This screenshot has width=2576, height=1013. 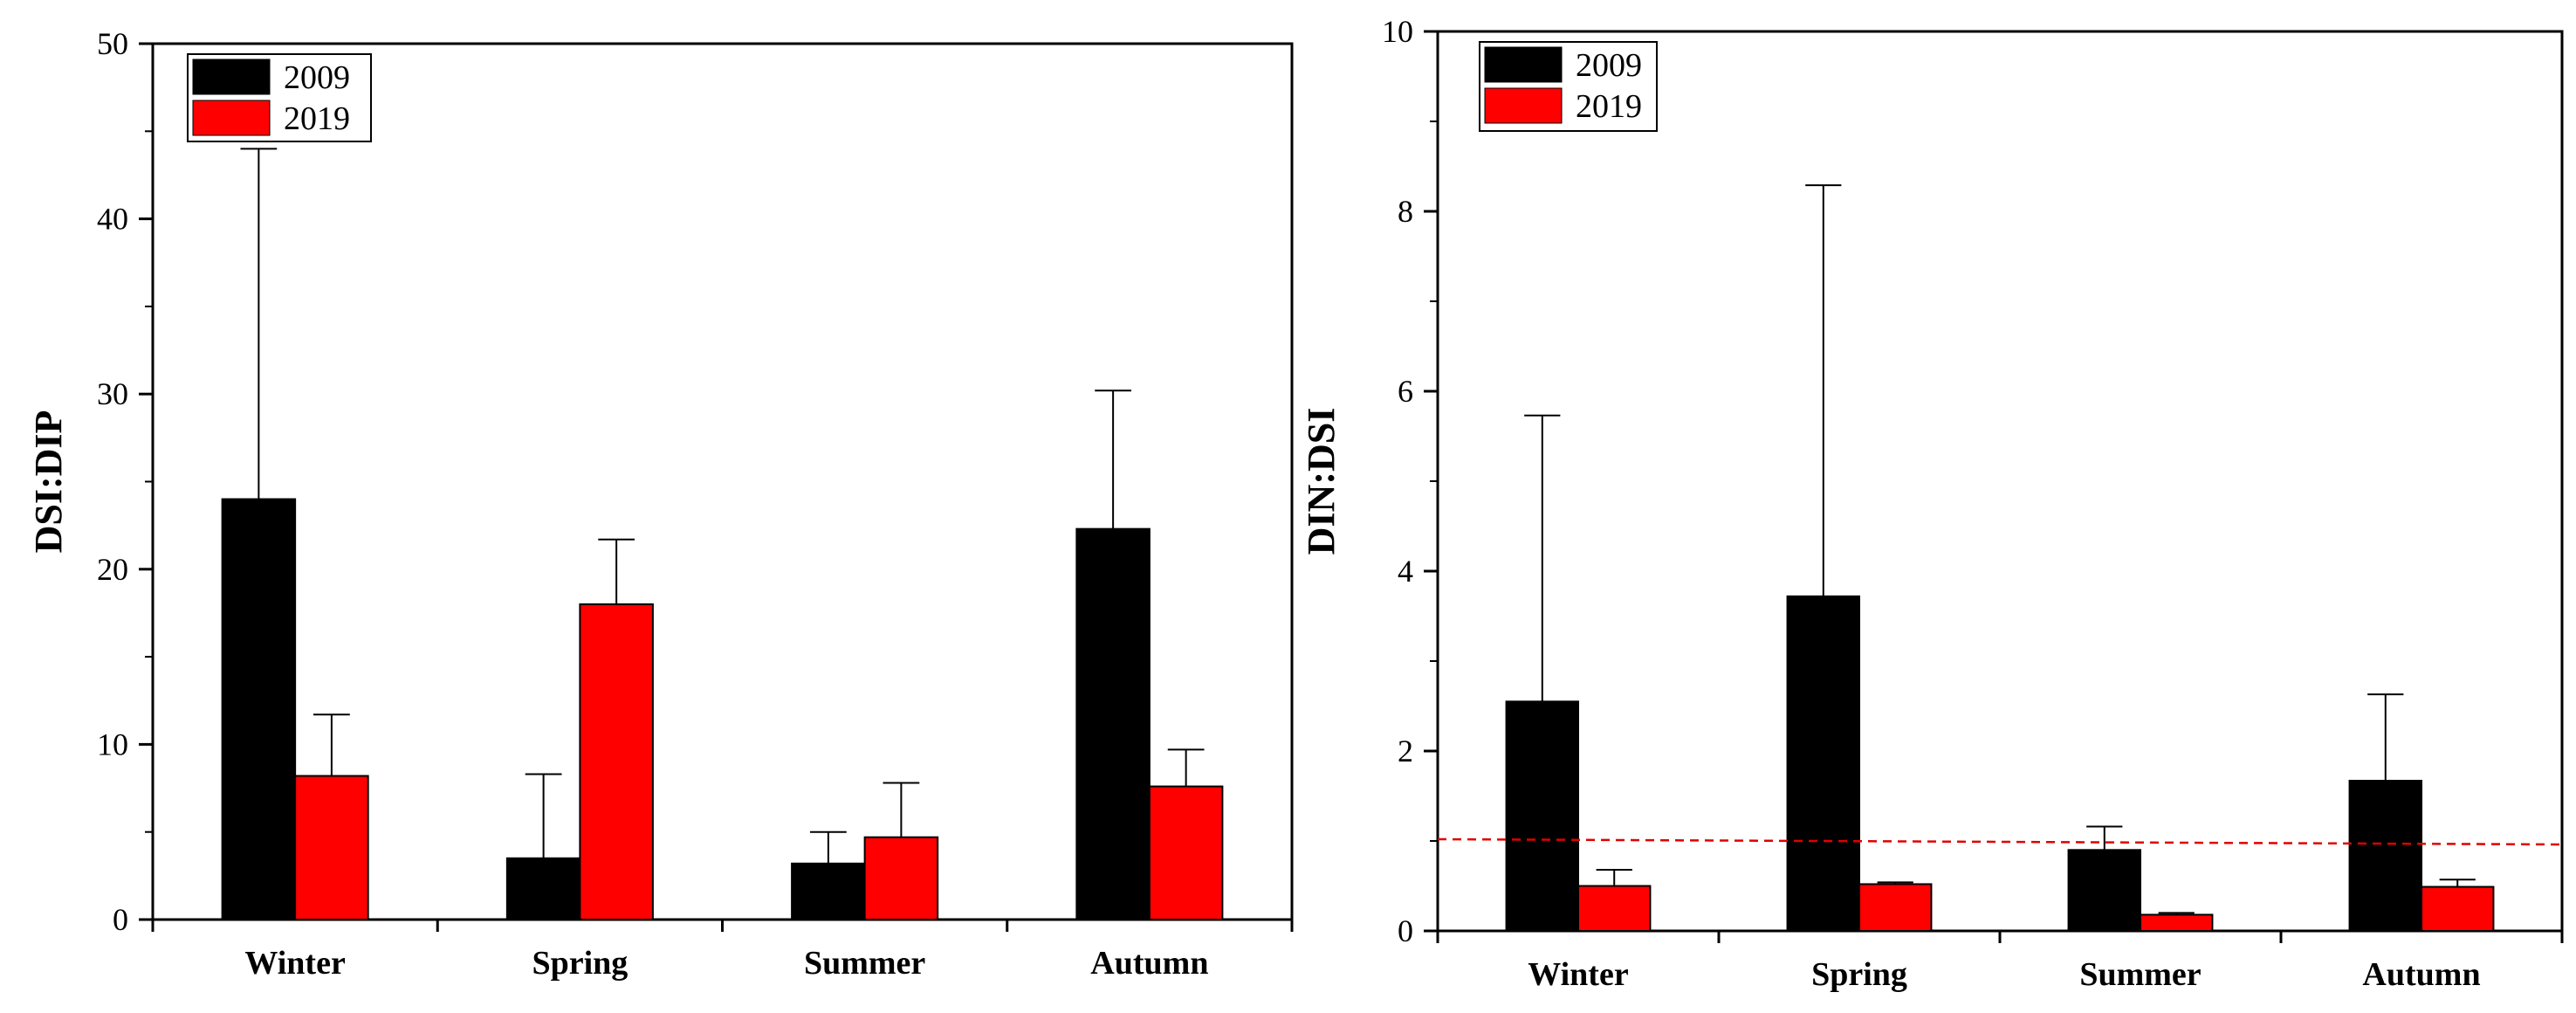 I want to click on y-tick-label: 30, so click(x=113, y=394).